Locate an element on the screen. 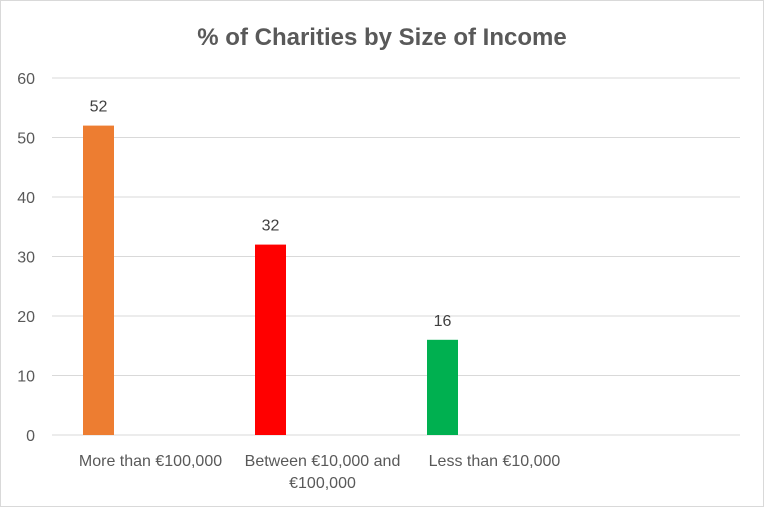  y-tick-label: 10 is located at coordinates (26, 377).